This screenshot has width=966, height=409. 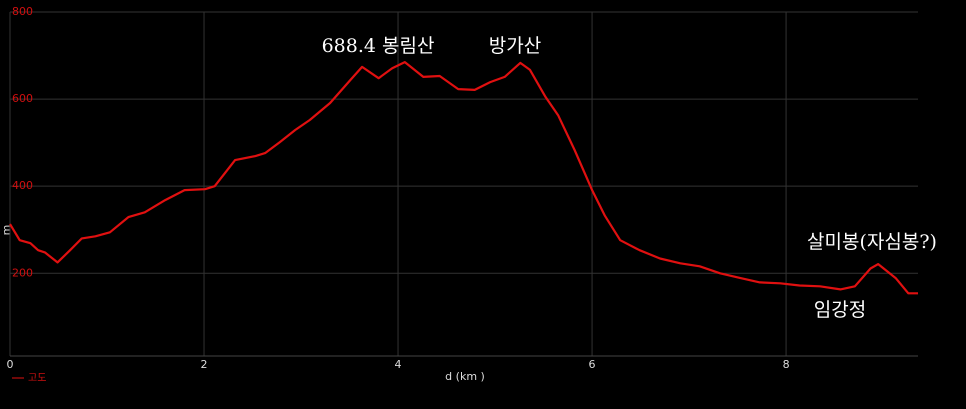 I want to click on x-tick-label: 8, so click(x=786, y=364).